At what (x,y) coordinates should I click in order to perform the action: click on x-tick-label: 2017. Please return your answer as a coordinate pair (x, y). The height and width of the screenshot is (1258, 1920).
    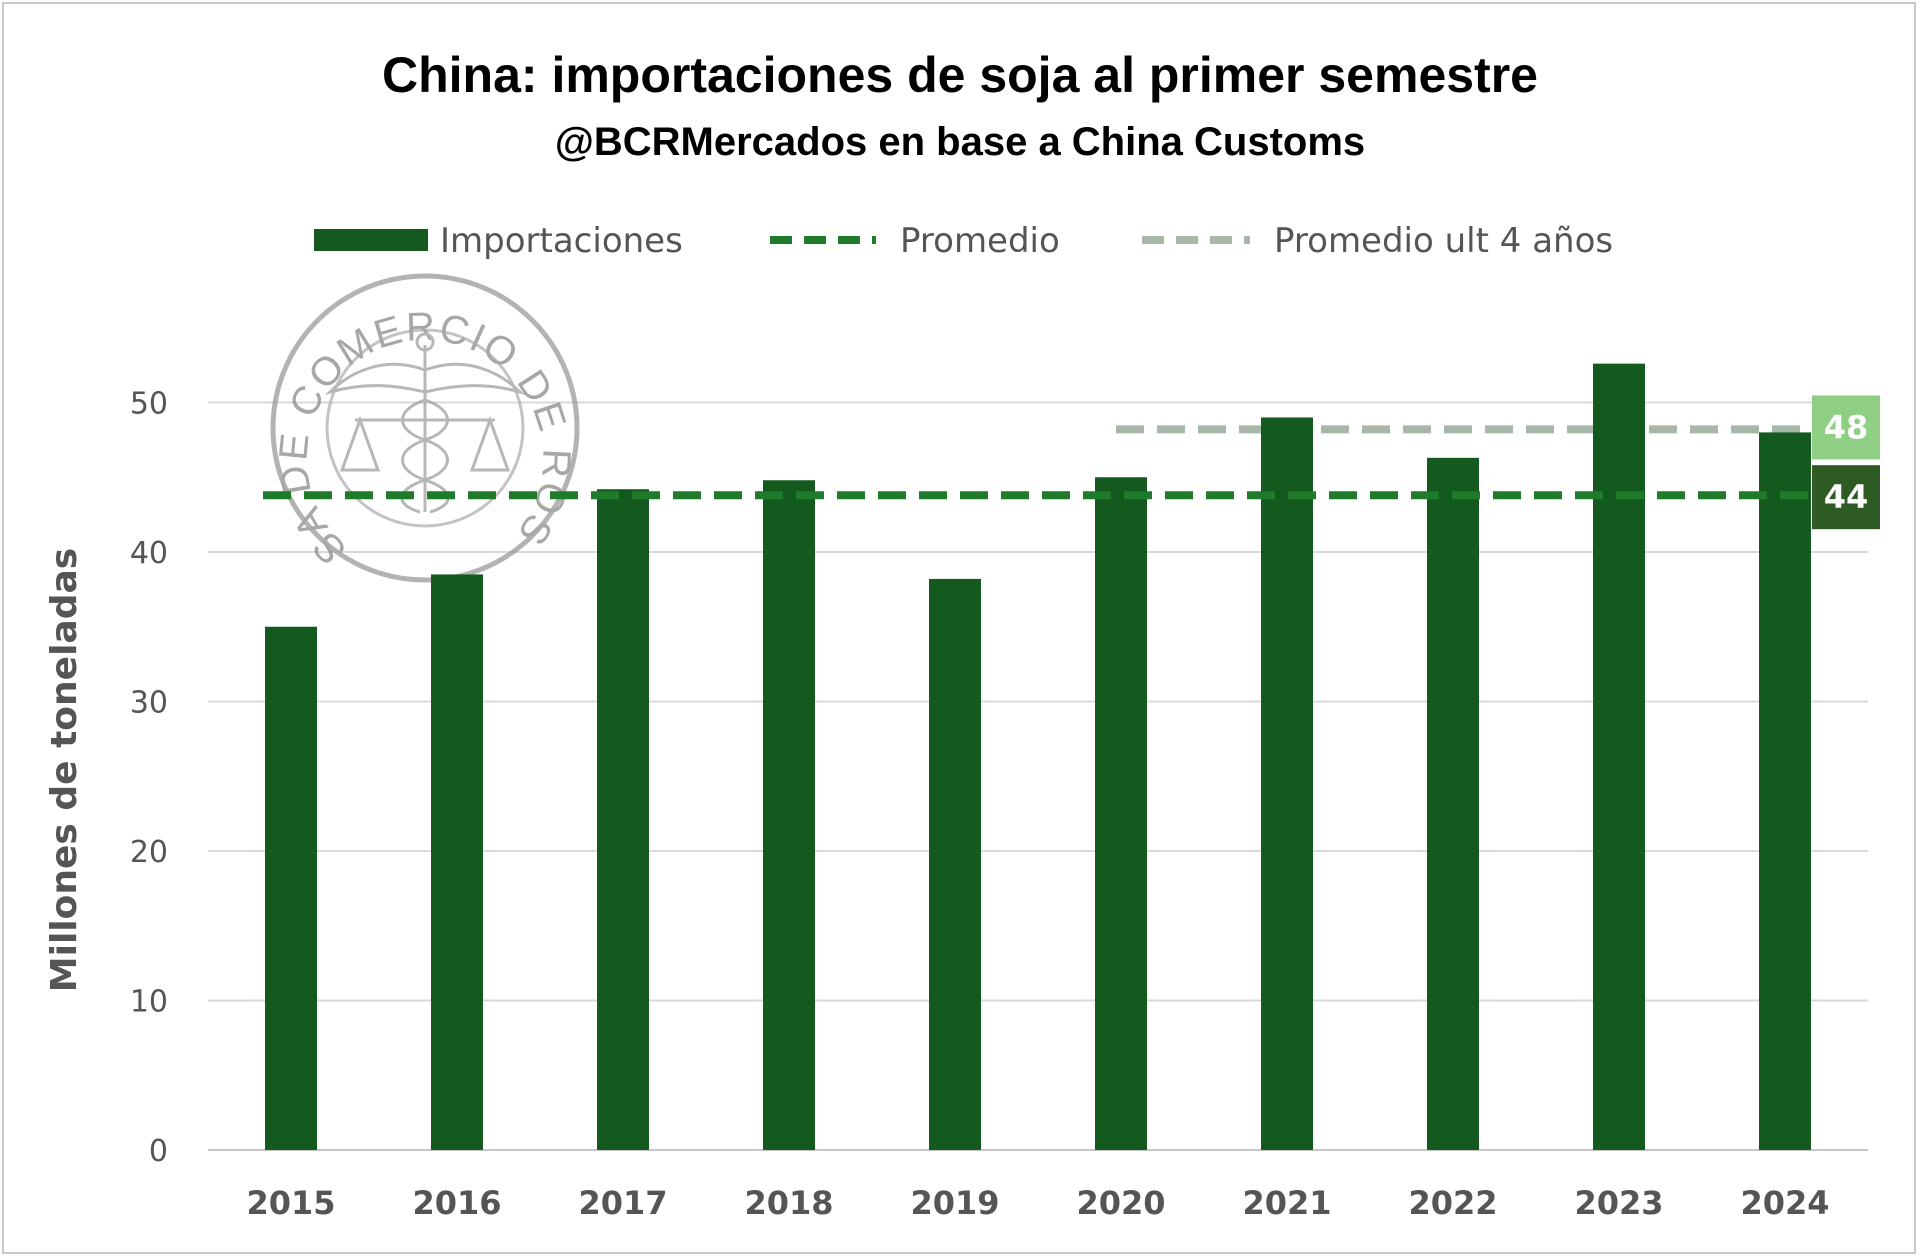
    Looking at the image, I should click on (622, 1203).